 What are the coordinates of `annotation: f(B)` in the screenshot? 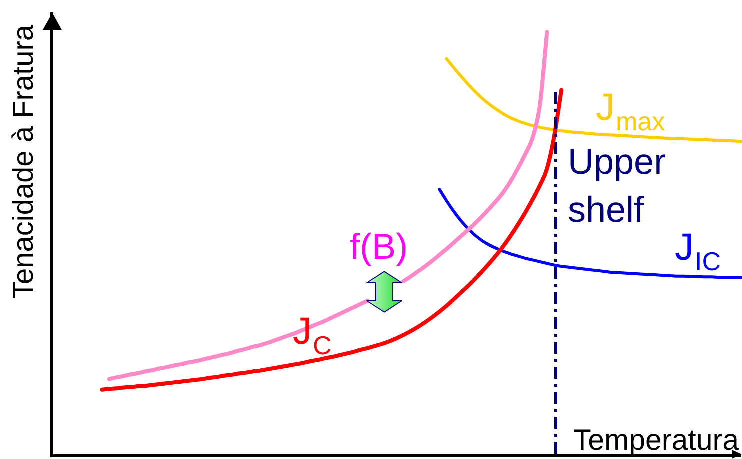 It's located at (379, 246).